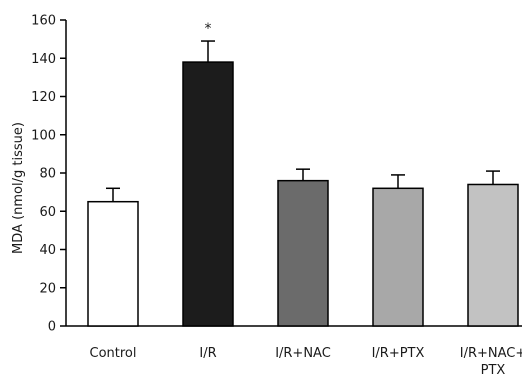 The width and height of the screenshot is (522, 384). Describe the element at coordinates (43, 59) in the screenshot. I see `y-tick-label: 140` at that location.